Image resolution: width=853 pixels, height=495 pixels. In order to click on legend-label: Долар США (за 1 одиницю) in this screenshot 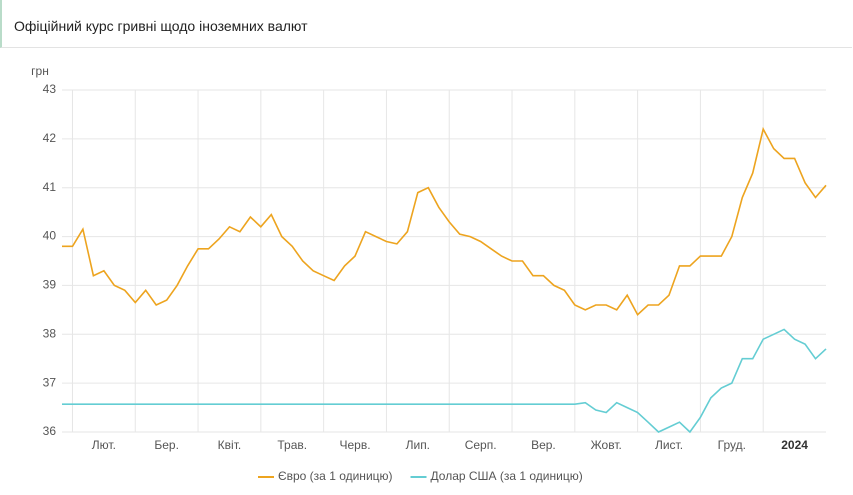, I will do `click(507, 476)`.